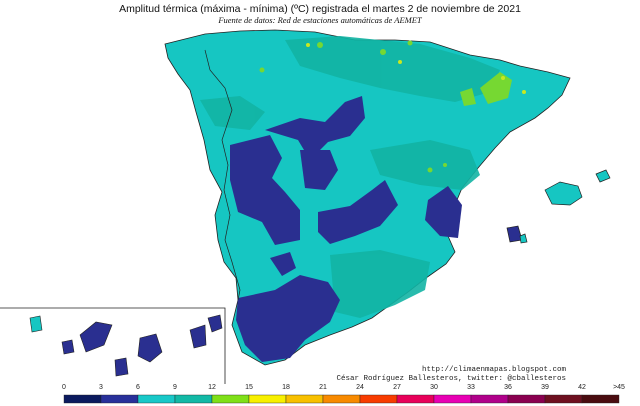 Image resolution: width=640 pixels, height=406 pixels. What do you see at coordinates (508, 387) in the screenshot?
I see `legend-label: 36` at bounding box center [508, 387].